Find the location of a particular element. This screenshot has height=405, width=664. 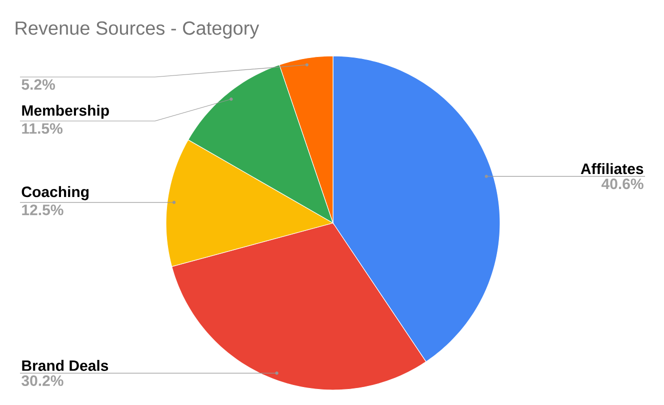

data-label: 40.6% is located at coordinates (622, 184).